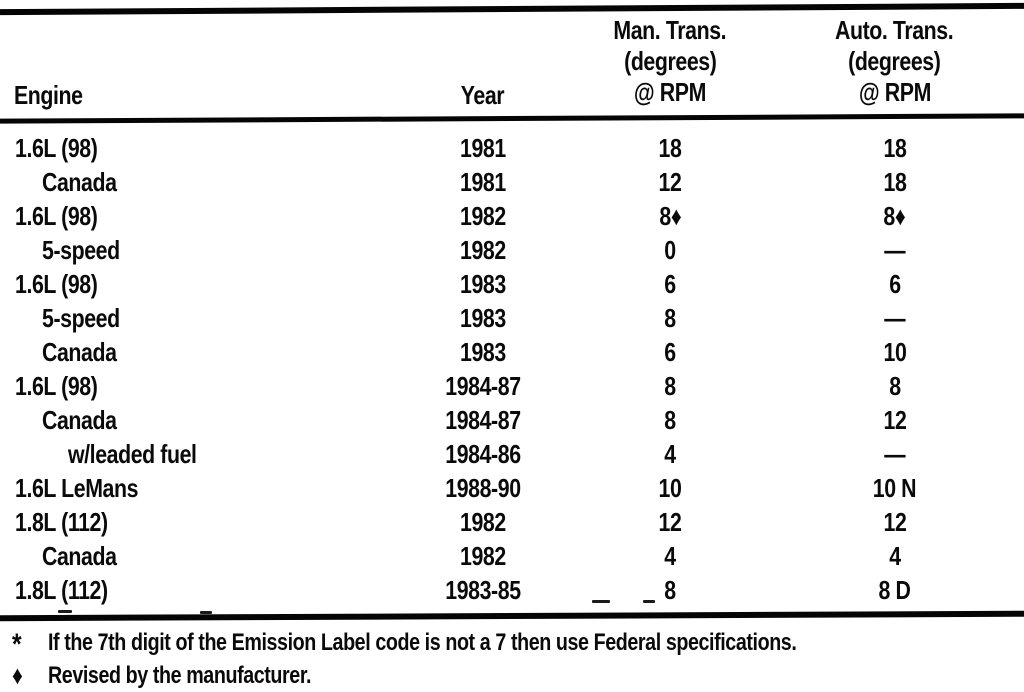  Describe the element at coordinates (512, 216) in the screenshot. I see `table-row: 1.6L (98) 1982 8♦ 8♦` at that location.